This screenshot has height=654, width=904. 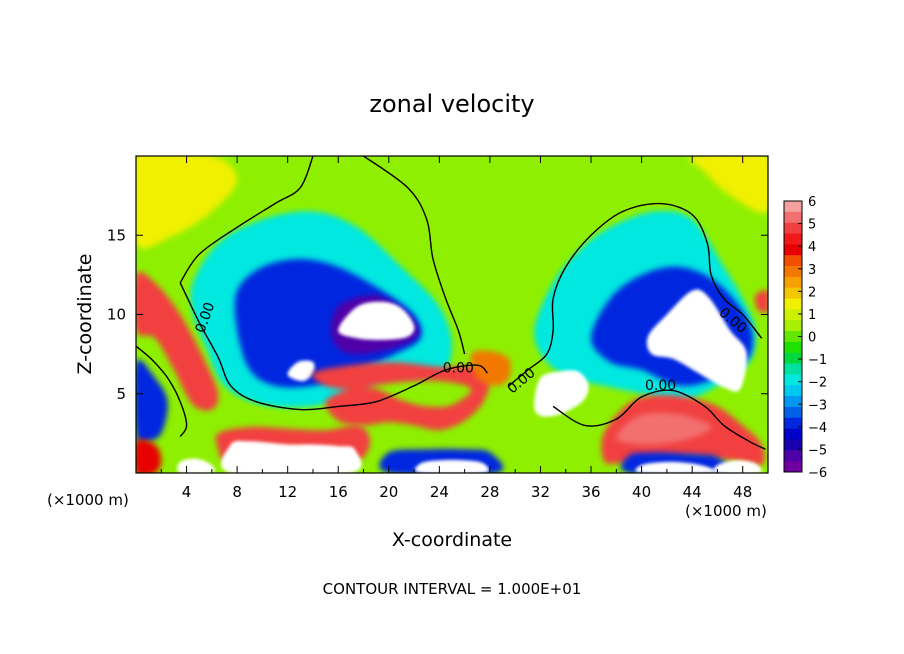 What do you see at coordinates (561, 393) in the screenshot?
I see `region-right-lobe-white-mid` at bounding box center [561, 393].